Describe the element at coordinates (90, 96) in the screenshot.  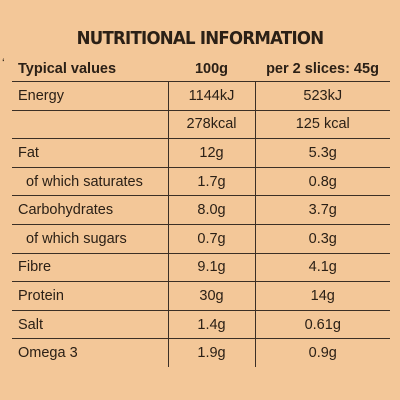
I see `row-label: Energy` at that location.